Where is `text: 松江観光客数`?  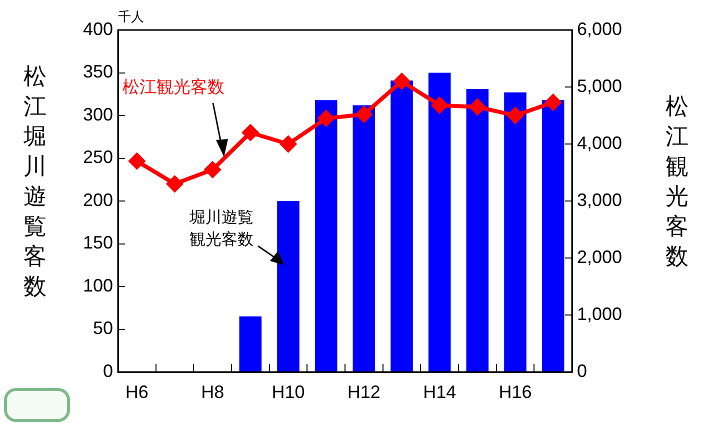
text: 松江観光客数 is located at coordinates (173, 88).